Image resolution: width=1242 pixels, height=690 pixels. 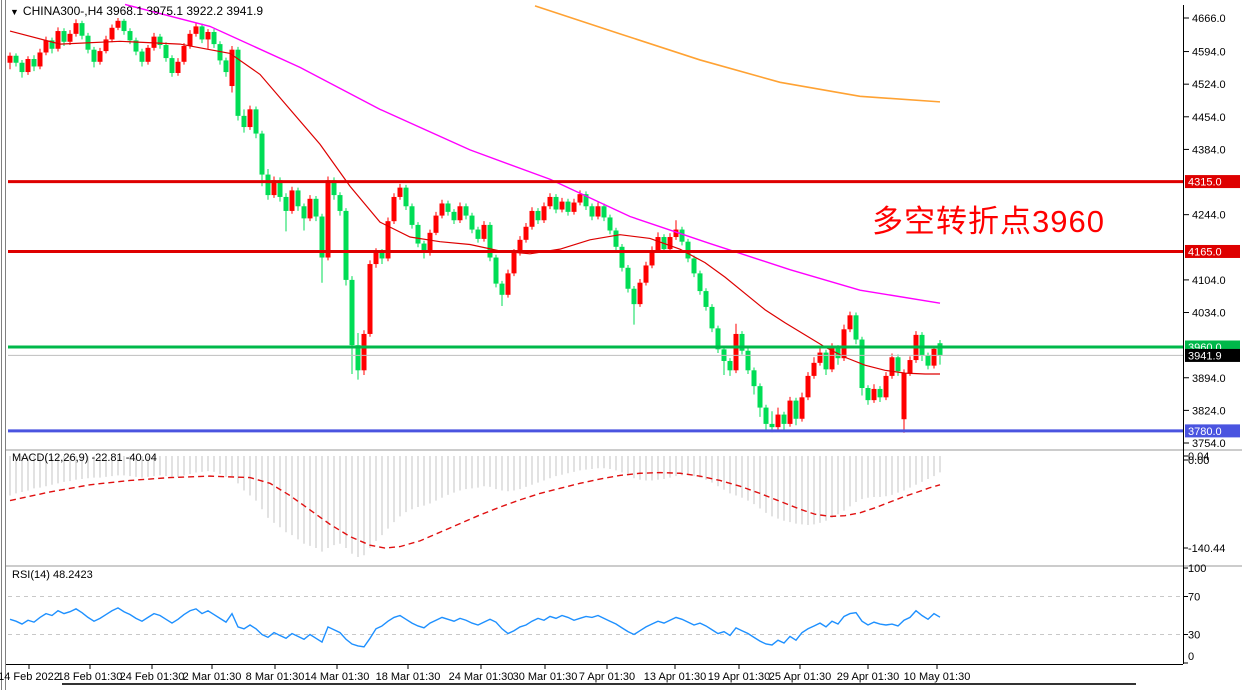 What do you see at coordinates (275, 677) in the screenshot?
I see `svg-text: 8 Mar 01:30` at bounding box center [275, 677].